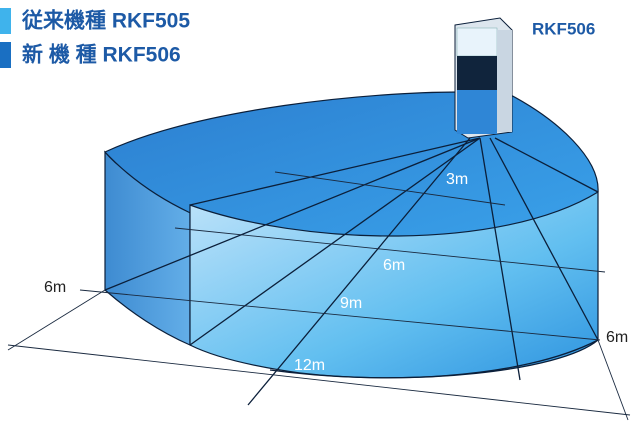 The width and height of the screenshot is (639, 426). Describe the element at coordinates (483, 78) in the screenshot. I see `sensor` at that location.